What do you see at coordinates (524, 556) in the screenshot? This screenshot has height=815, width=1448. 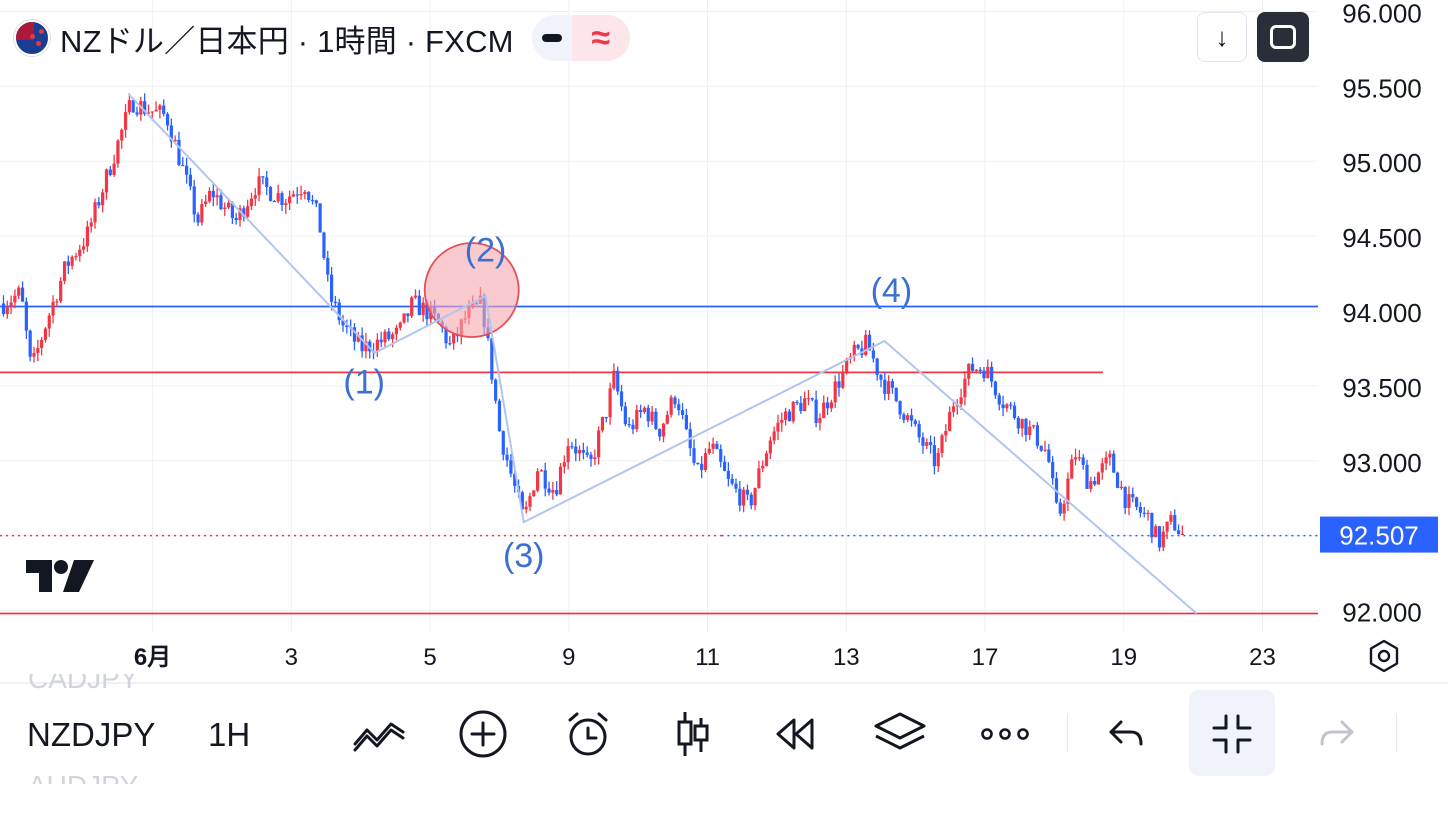 I see `wave-label: (3)` at bounding box center [524, 556].